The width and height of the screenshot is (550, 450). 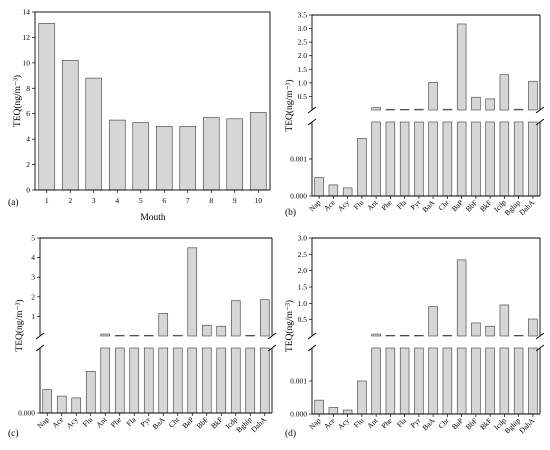 I want to click on x-tick-label-d: Phe, so click(x=386, y=423).